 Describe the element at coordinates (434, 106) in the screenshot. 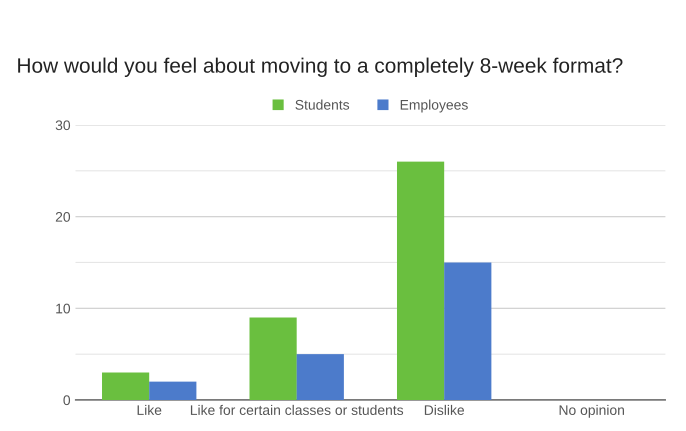

I see `legend-label: Employees` at that location.